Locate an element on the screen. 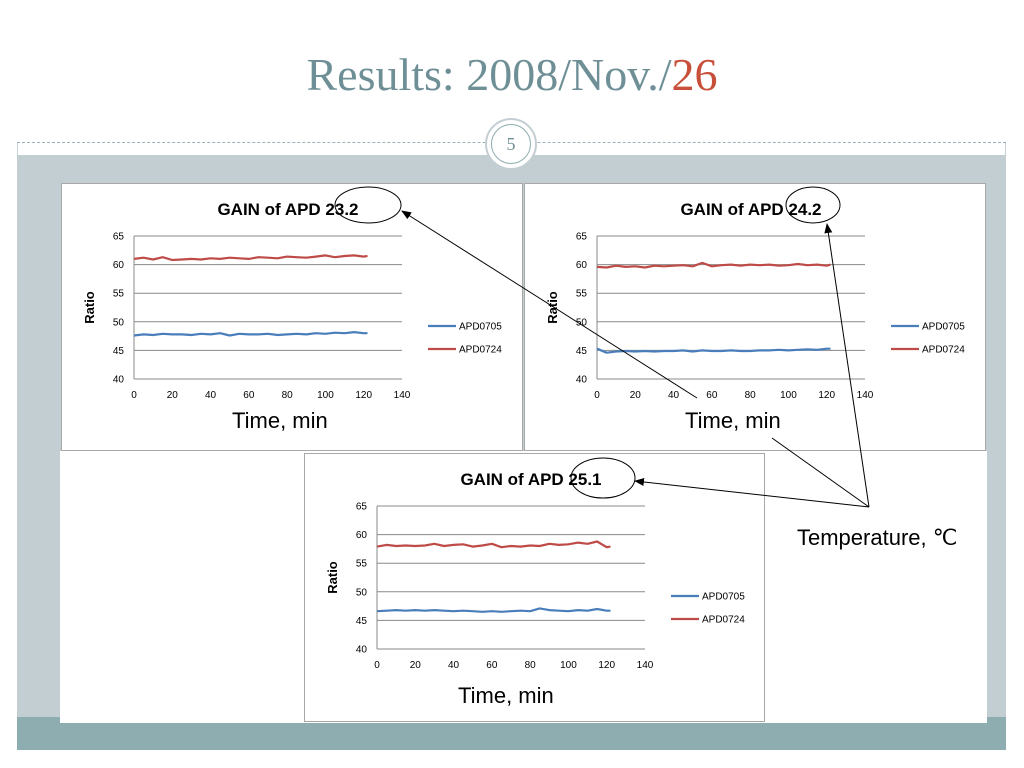 This screenshot has width=1024, height=768. page-number: 5 is located at coordinates (511, 144).